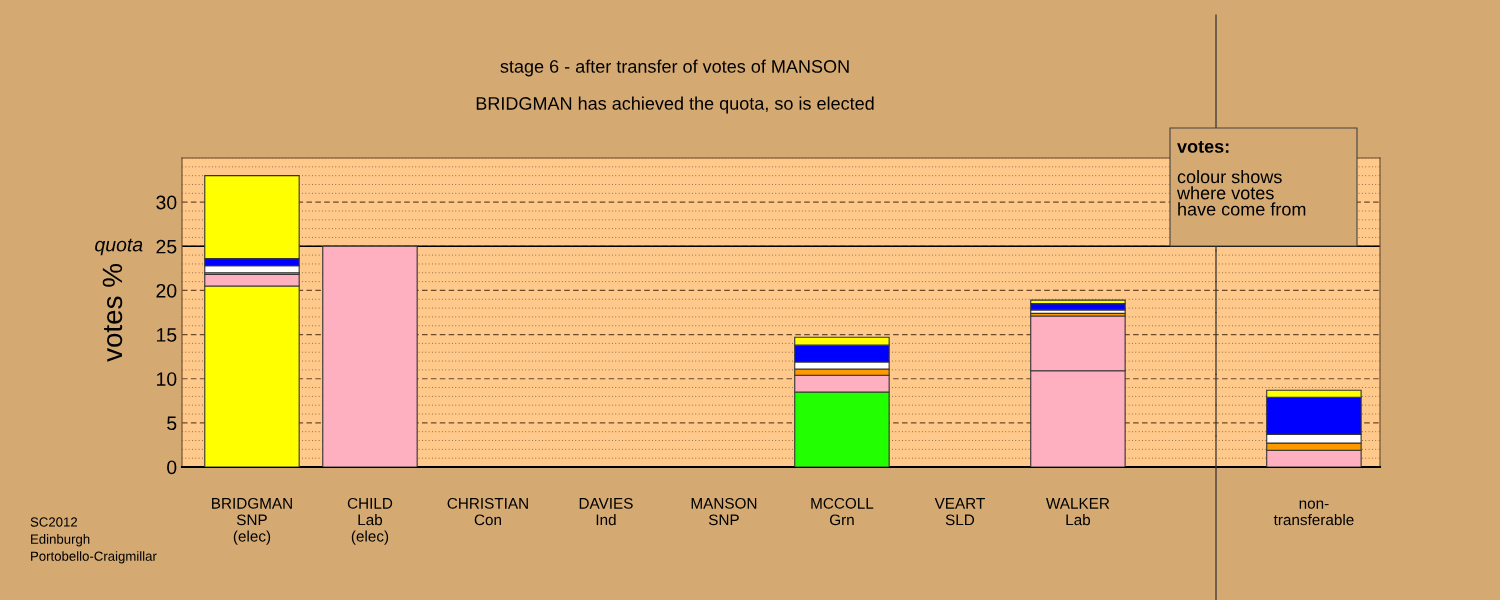 The width and height of the screenshot is (1500, 600). What do you see at coordinates (166, 290) in the screenshot?
I see `y-tick-label: 20` at bounding box center [166, 290].